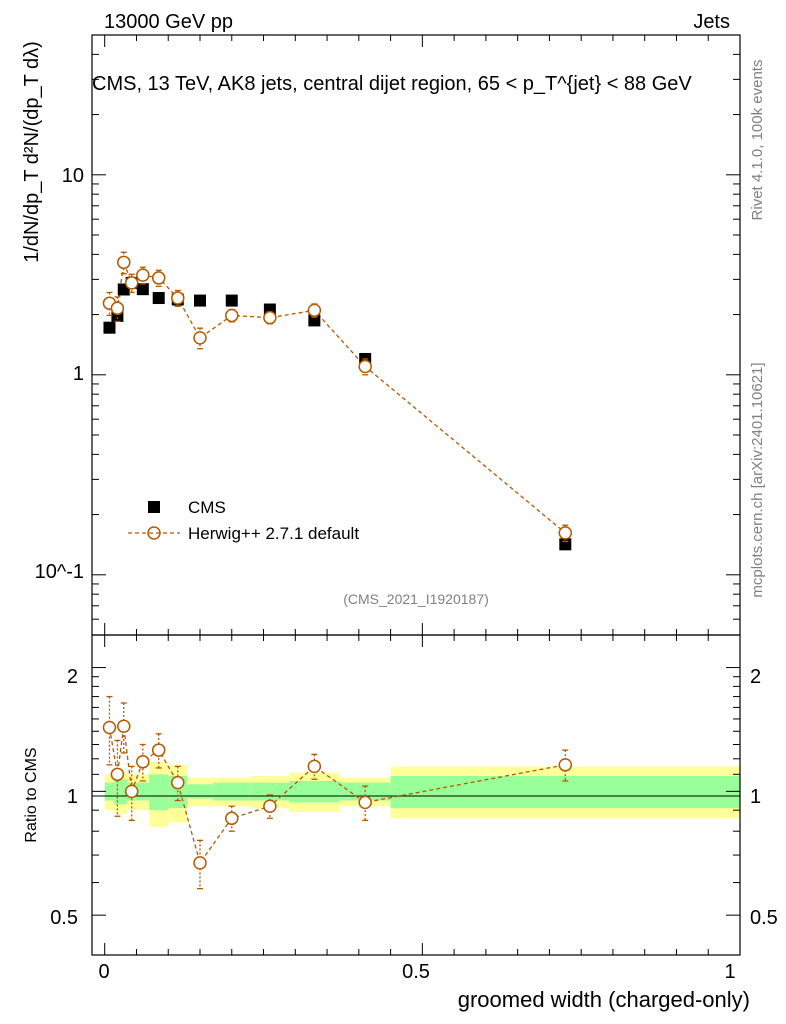 This screenshot has width=786, height=1024. Describe the element at coordinates (72, 797) in the screenshot. I see `ratio-ytick-label-1: 1` at that location.